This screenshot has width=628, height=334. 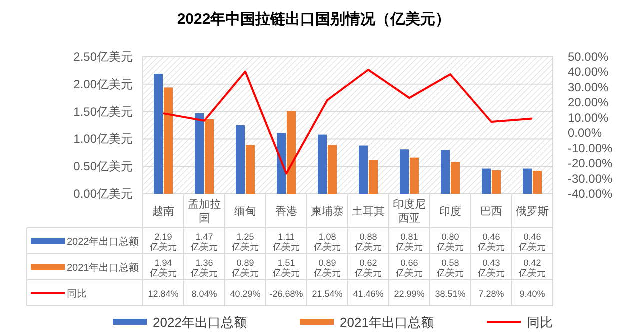 I want to click on data-label: 2.19亿美元, so click(x=163, y=242).